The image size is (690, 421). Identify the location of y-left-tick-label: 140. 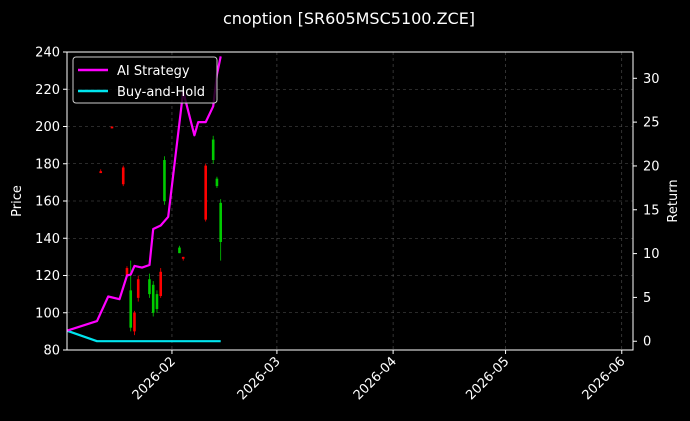
(47, 239).